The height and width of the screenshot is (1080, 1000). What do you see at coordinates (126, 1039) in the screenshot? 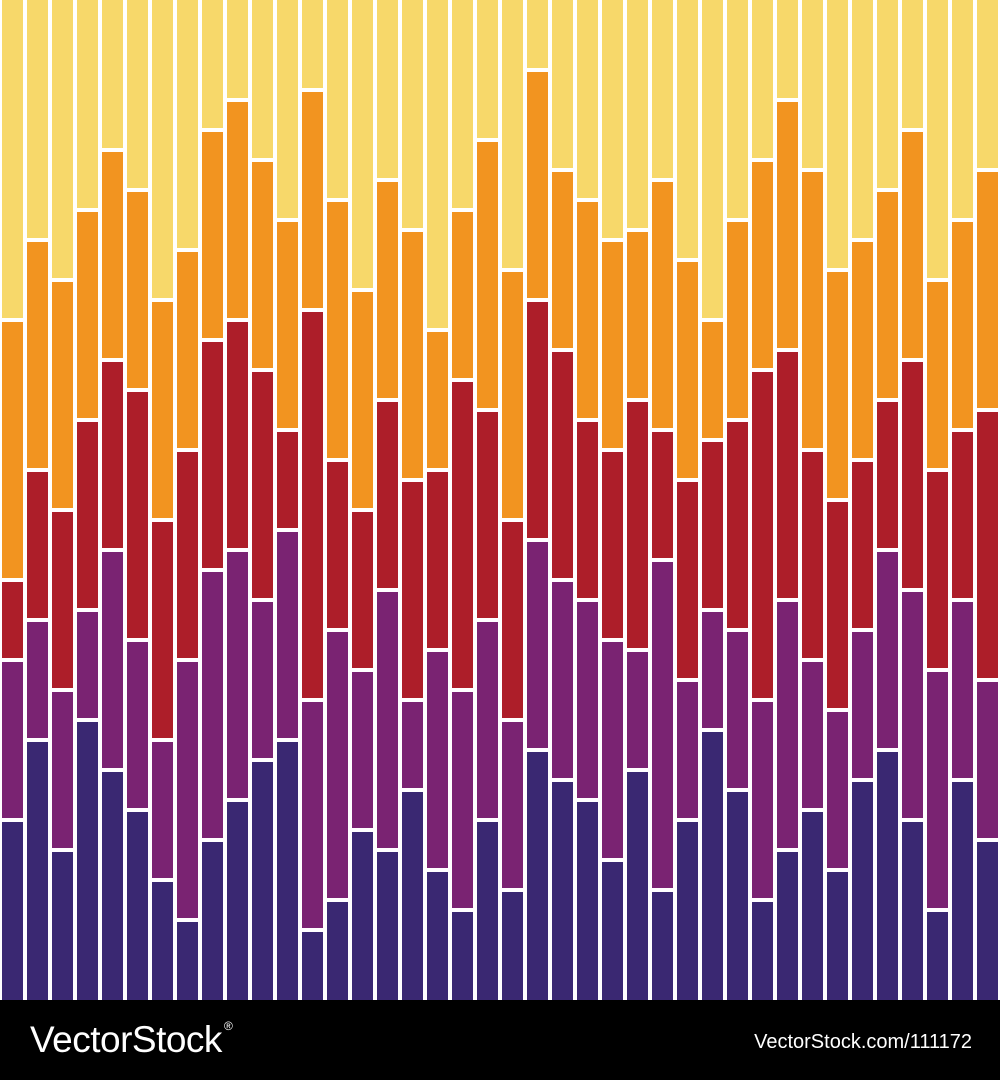
I see `brand-name: VectorStock` at bounding box center [126, 1039].